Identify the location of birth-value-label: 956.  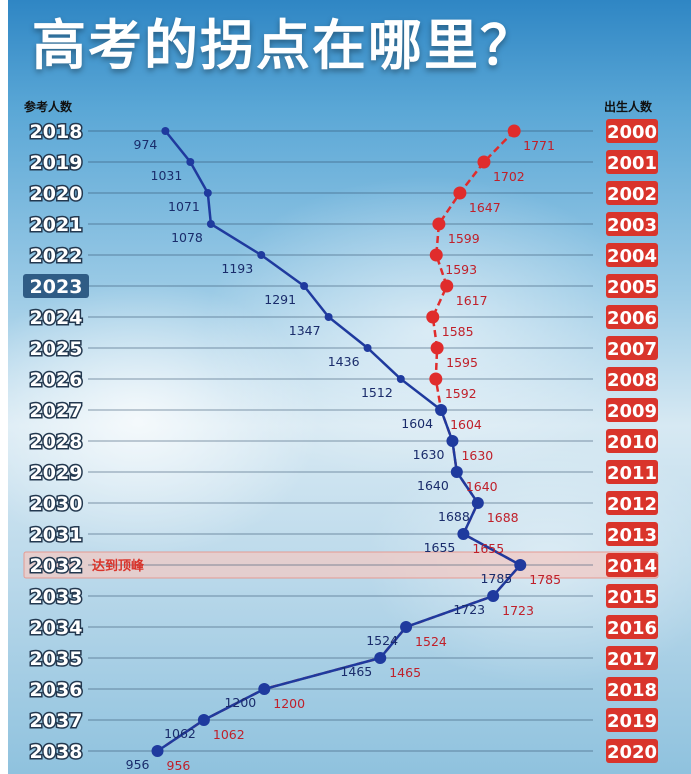
(179, 765).